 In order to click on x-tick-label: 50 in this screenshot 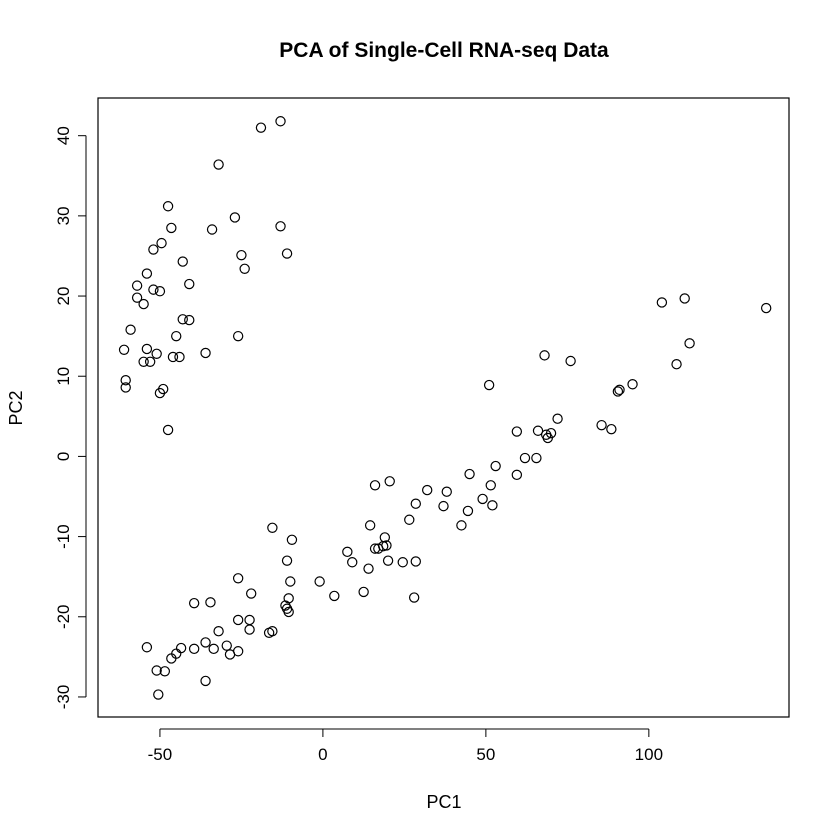, I will do `click(485, 754)`.